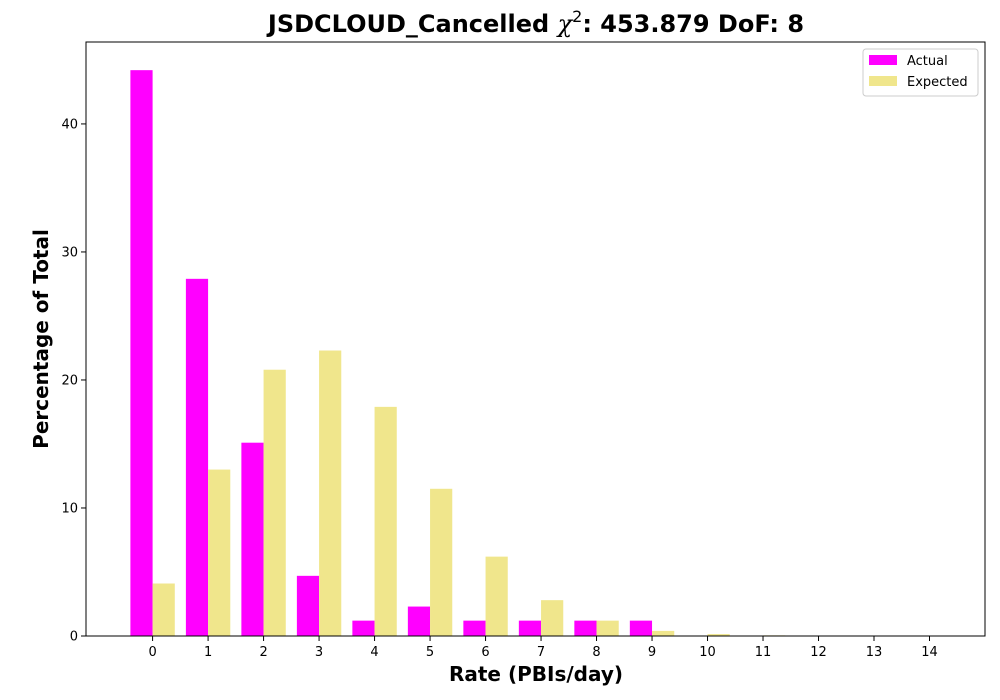 The height and width of the screenshot is (700, 1000). I want to click on x-tick-label: 5, so click(430, 652).